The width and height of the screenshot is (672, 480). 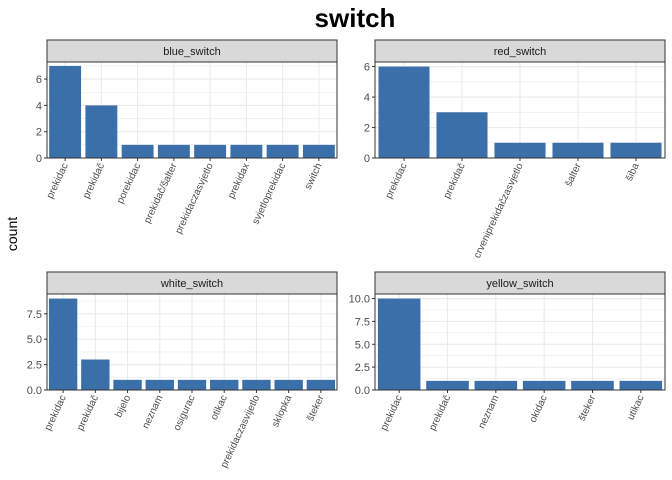 What do you see at coordinates (127, 384) in the screenshot?
I see `bar-bijelo` at bounding box center [127, 384].